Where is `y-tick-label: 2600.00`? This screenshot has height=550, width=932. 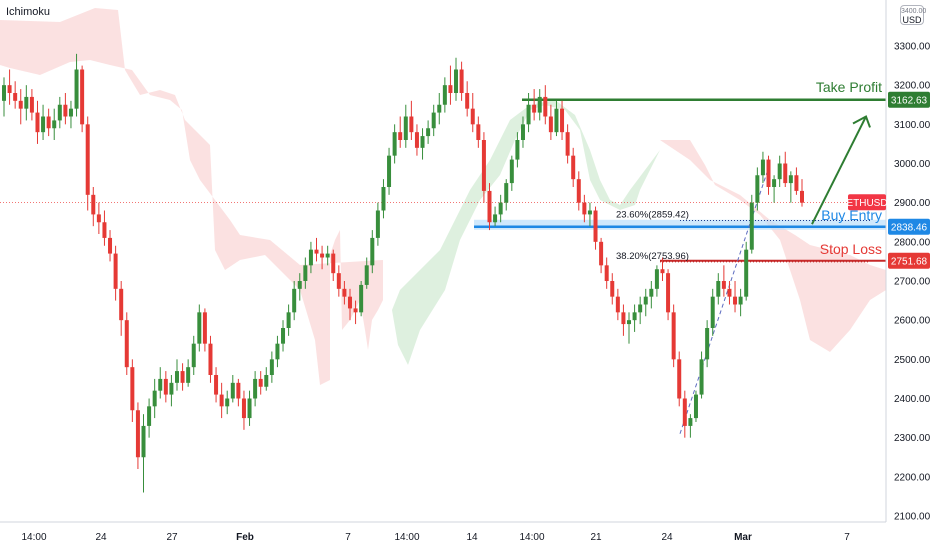 y-tick-label: 2600.00 is located at coordinates (912, 321).